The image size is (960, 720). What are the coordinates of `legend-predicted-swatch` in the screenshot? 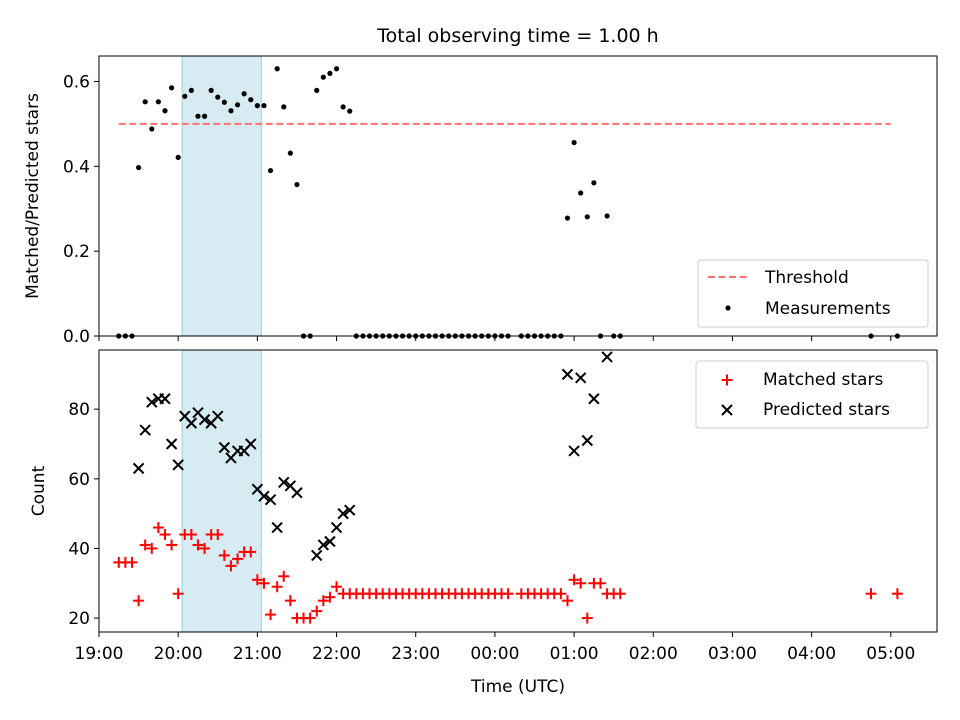 It's located at (727, 410).